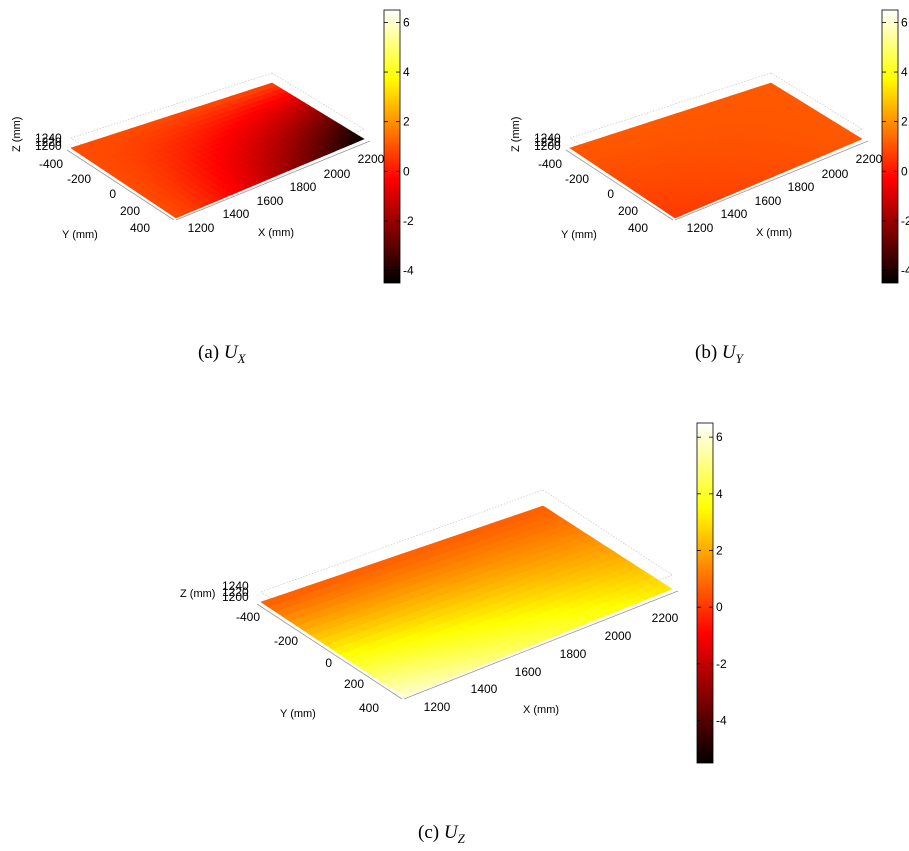  What do you see at coordinates (222, 354) in the screenshot?
I see `caption-a: (a) UX` at bounding box center [222, 354].